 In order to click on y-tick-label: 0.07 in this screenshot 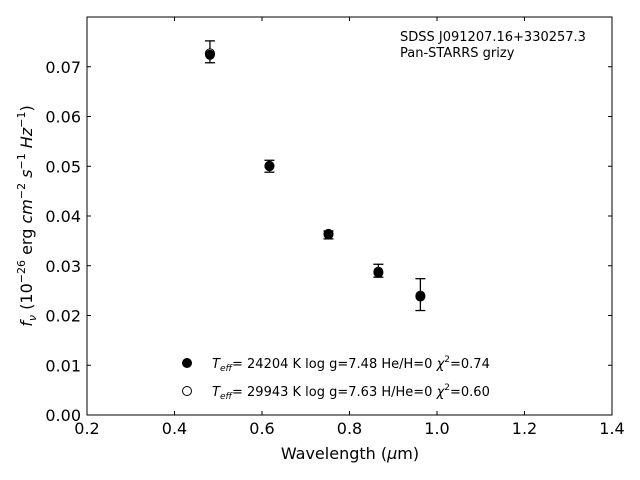, I will do `click(63, 67)`.